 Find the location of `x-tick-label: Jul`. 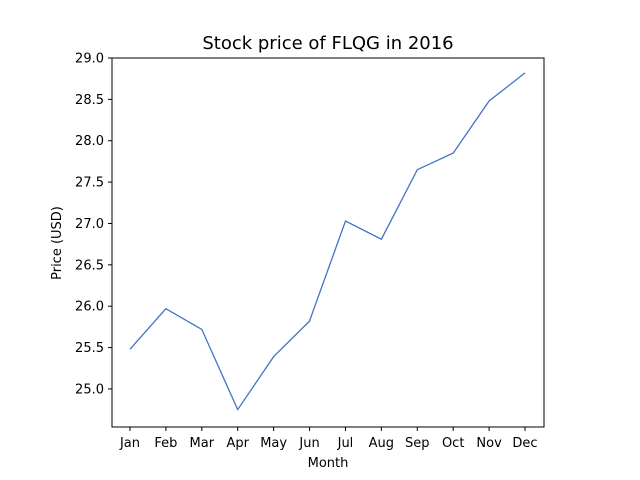

x-tick-label: Jul is located at coordinates (345, 443).